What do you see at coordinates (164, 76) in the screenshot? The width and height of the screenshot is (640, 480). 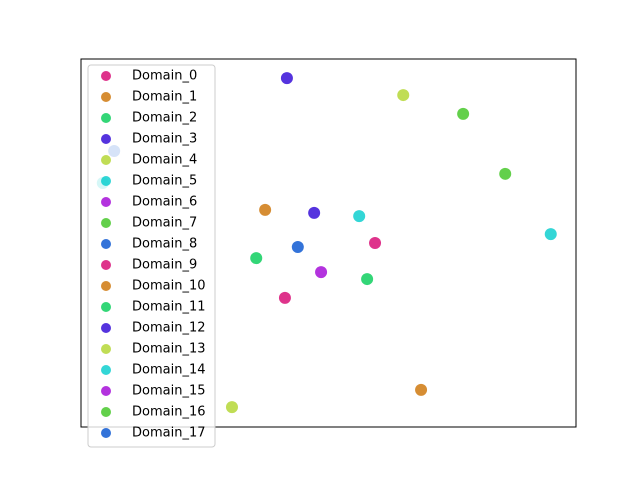 I see `legend-label: Domain_0` at bounding box center [164, 76].